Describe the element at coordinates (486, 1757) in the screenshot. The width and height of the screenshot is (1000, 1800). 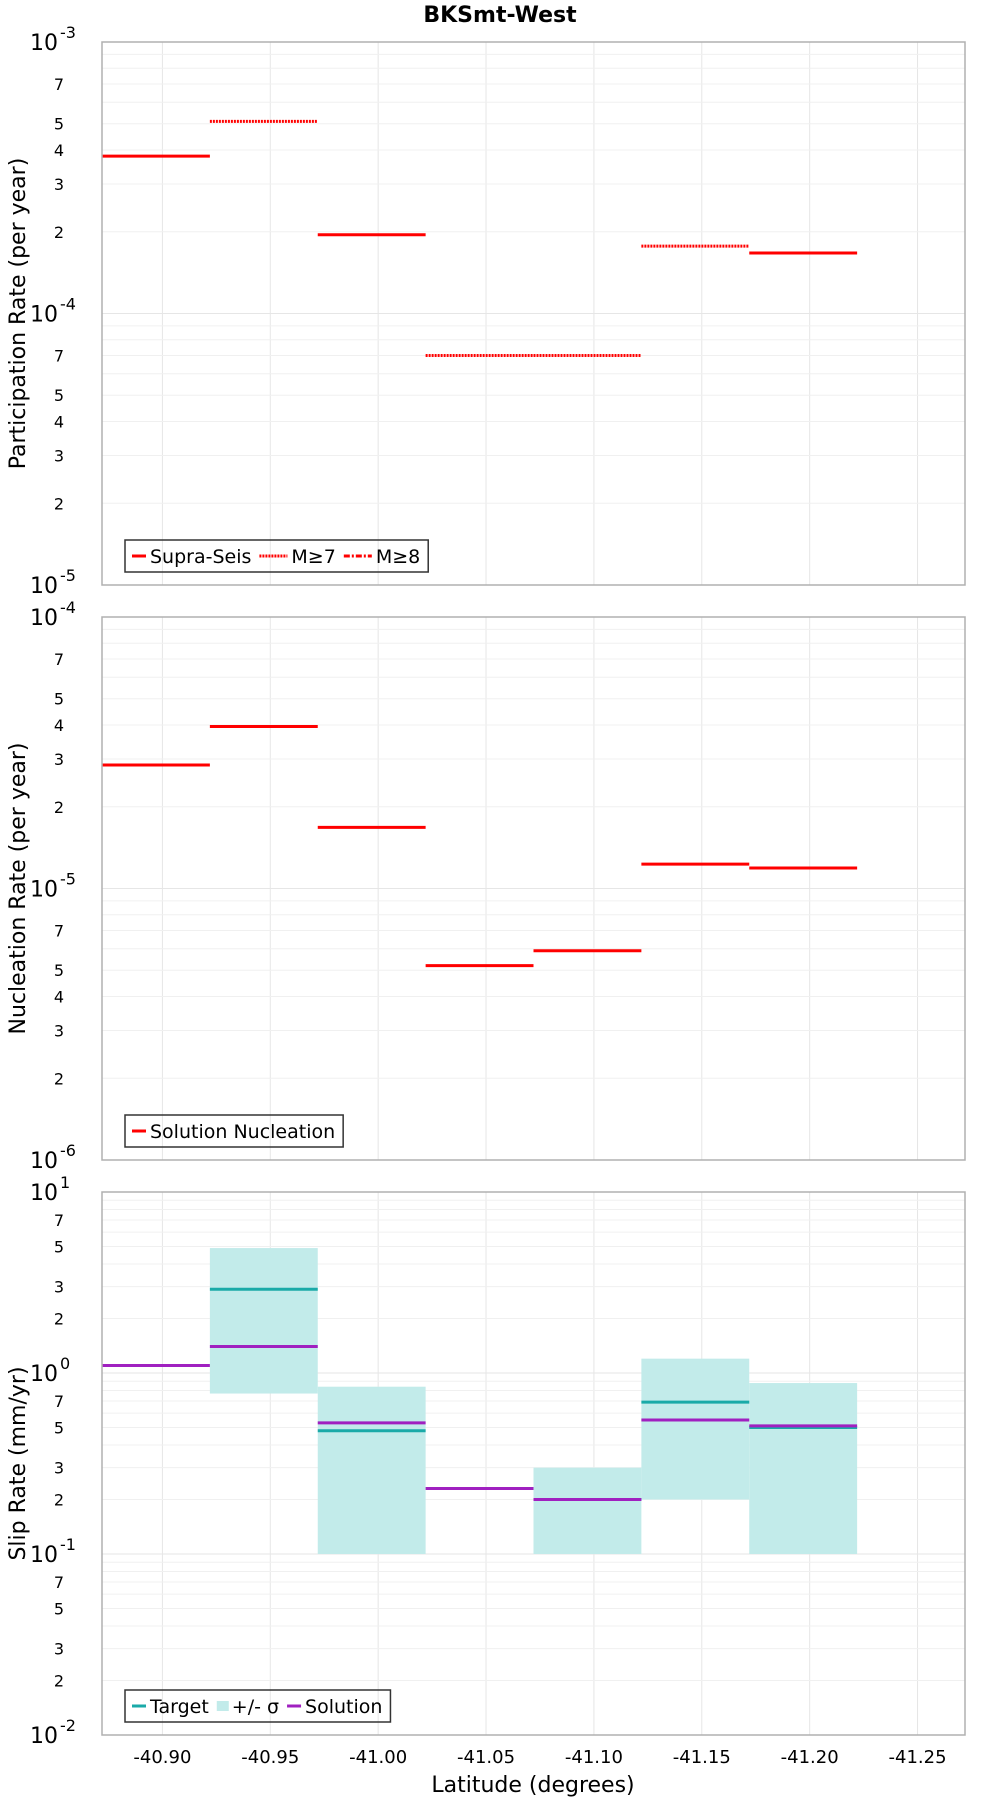
I see `x-tick-label: -41.05` at that location.